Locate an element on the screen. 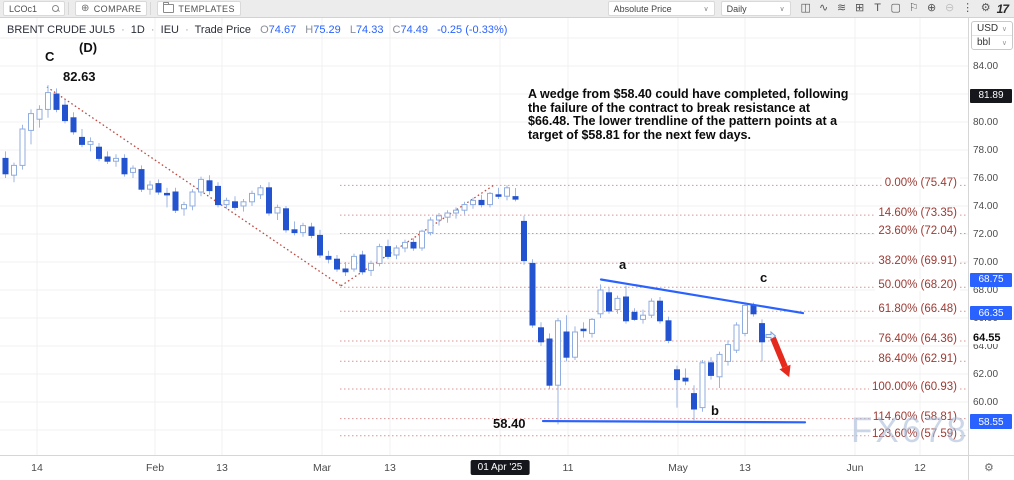  settings-icon: ⚙ is located at coordinates (985, 8).